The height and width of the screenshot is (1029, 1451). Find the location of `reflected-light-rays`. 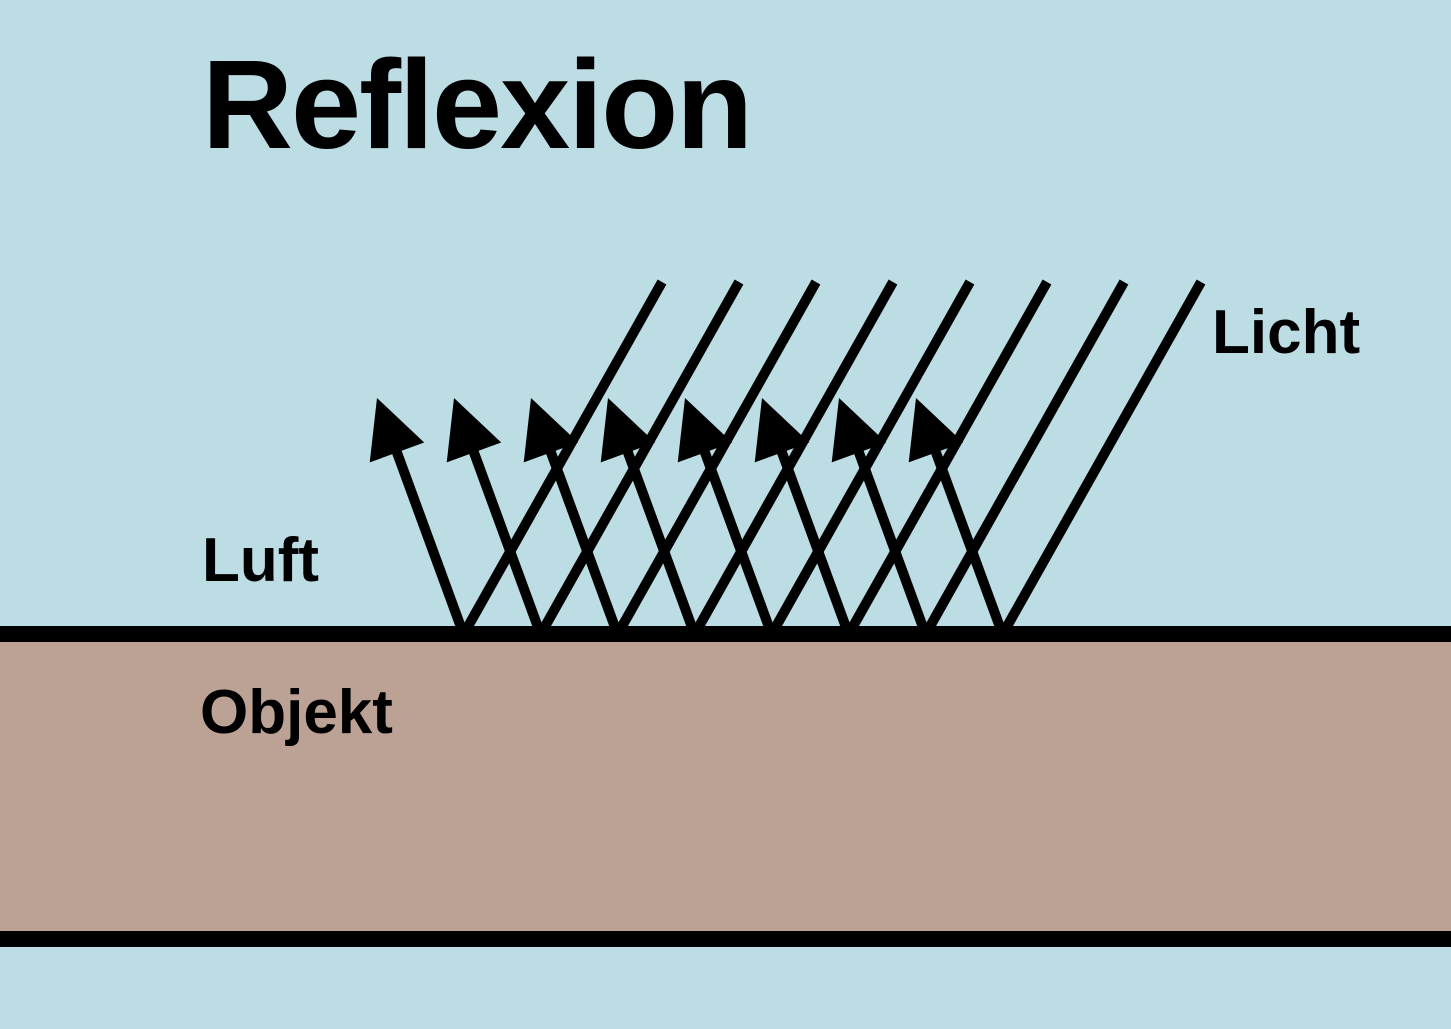

reflected-light-rays is located at coordinates (687, 515).